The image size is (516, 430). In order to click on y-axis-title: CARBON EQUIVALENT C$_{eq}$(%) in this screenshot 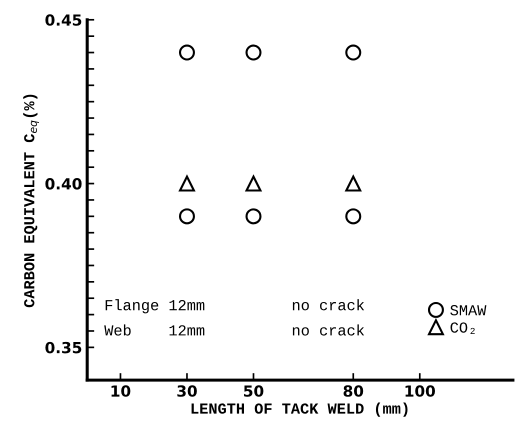, I will do `click(31, 201)`.